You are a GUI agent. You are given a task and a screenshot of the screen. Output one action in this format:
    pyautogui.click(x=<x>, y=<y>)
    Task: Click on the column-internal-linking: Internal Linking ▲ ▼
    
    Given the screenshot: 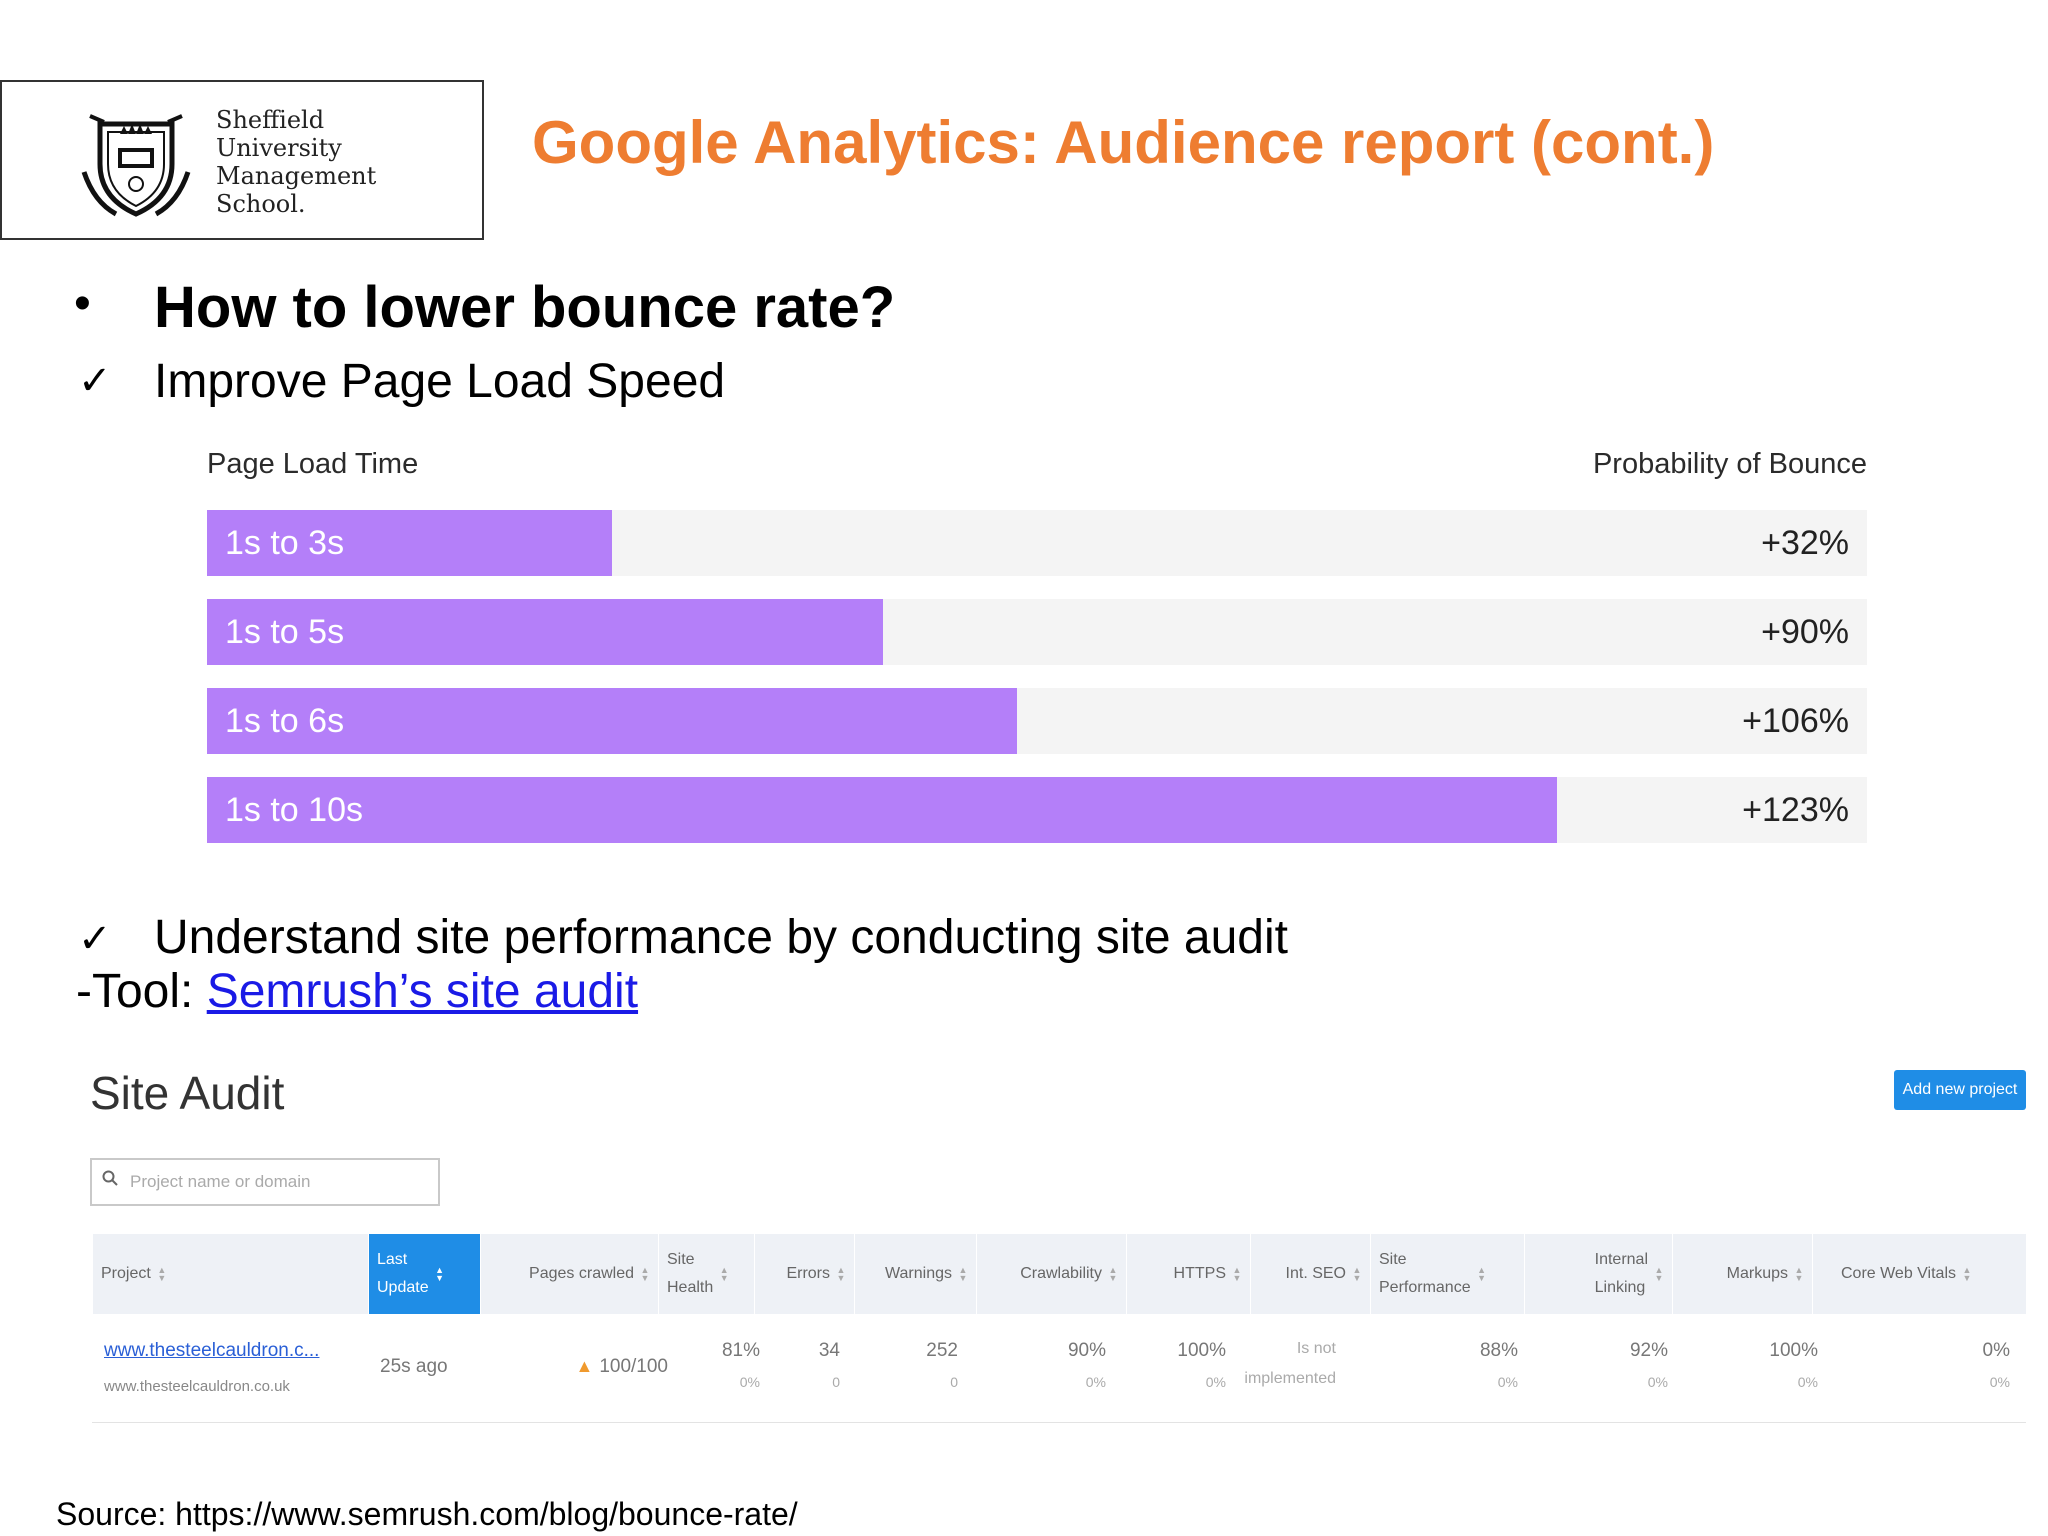 What is the action you would take?
    pyautogui.click(x=1598, y=1274)
    